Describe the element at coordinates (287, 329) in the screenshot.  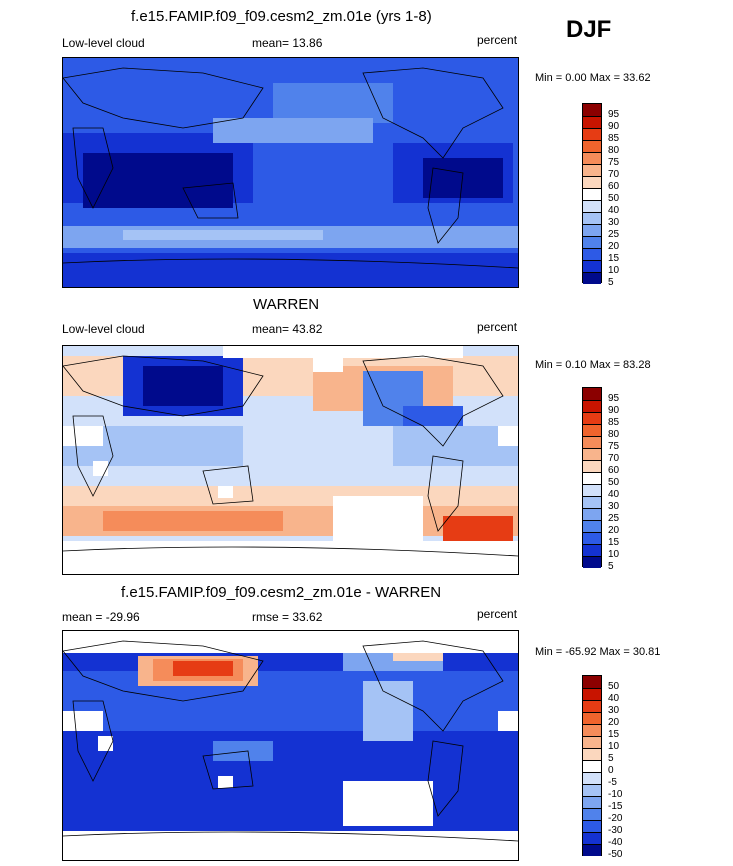
I see `panel2-mean: mean= 43.82` at that location.